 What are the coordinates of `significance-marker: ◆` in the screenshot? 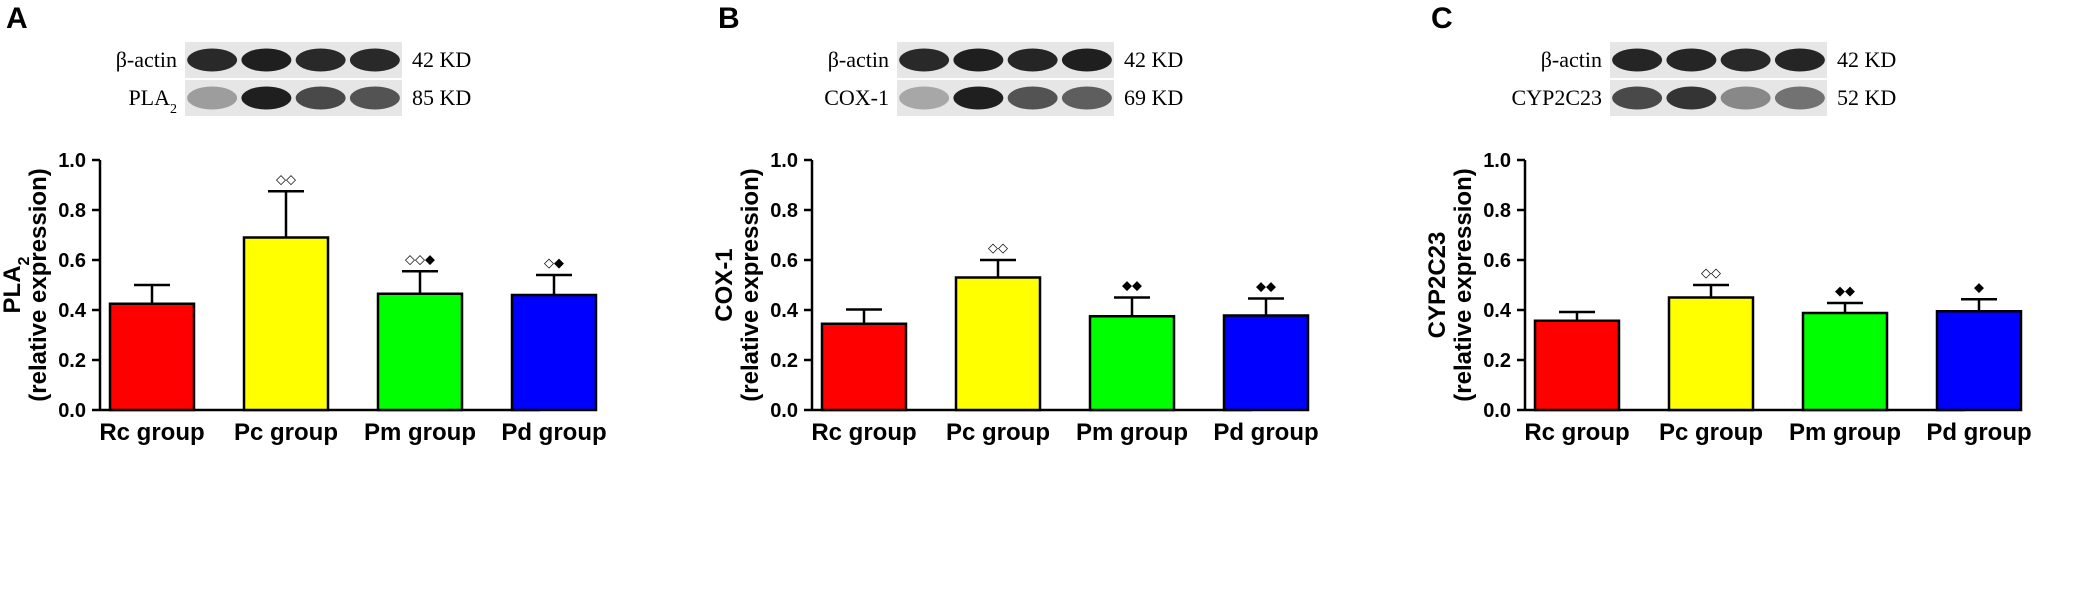 It's located at (1979, 287).